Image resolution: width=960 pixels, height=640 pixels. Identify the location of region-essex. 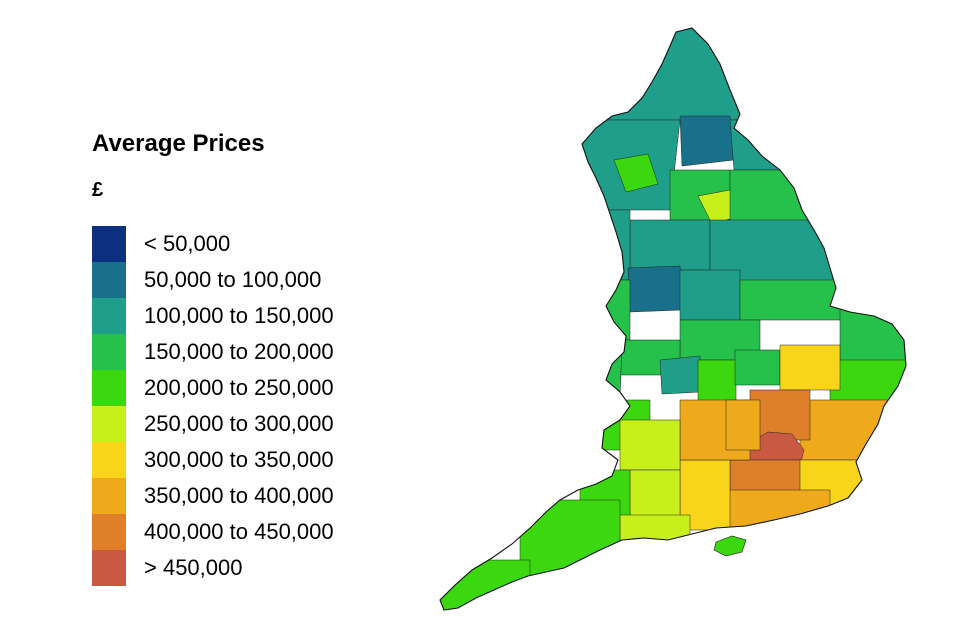
(850, 430).